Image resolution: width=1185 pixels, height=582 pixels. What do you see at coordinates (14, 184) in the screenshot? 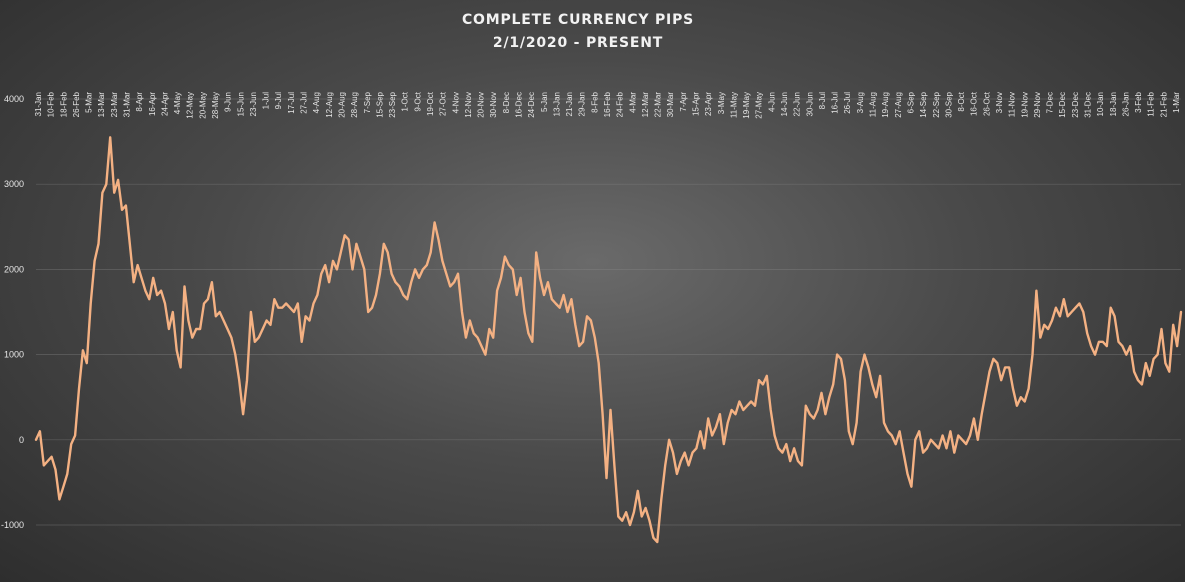
I see `y-tick-label: 3000` at bounding box center [14, 184].